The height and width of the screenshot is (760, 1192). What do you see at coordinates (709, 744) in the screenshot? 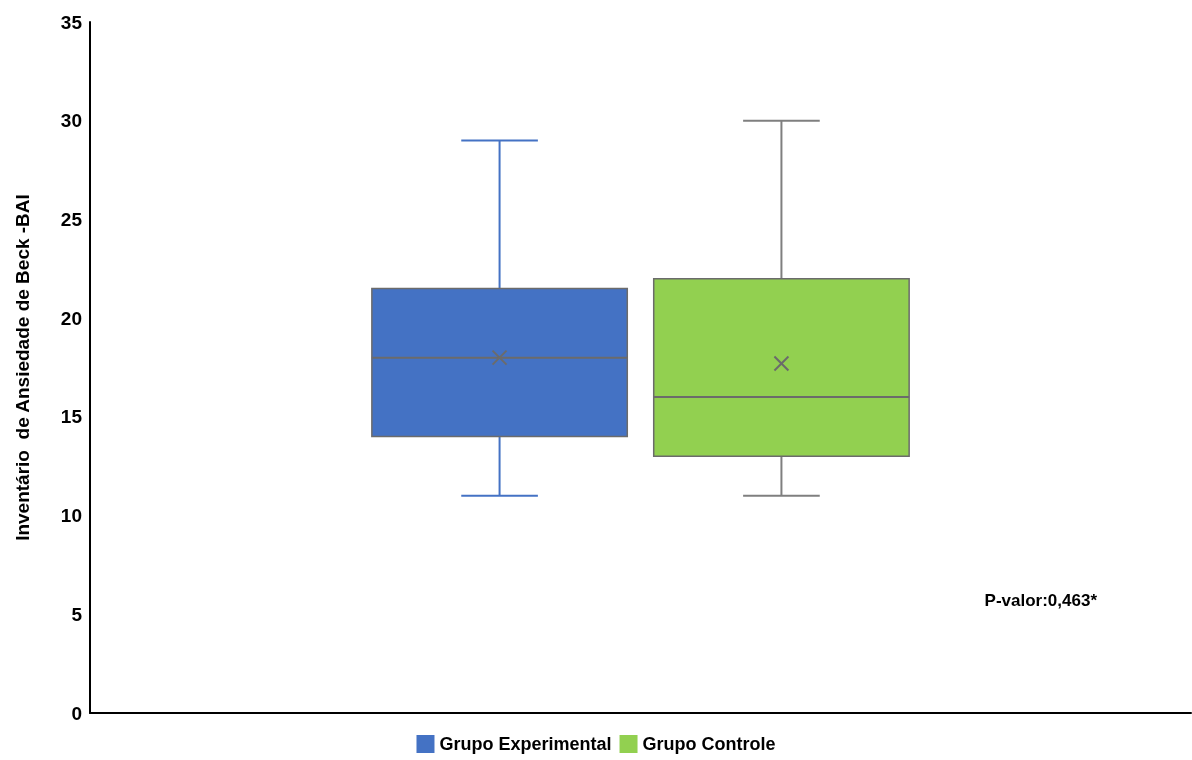
I see `legend-label: Grupo Controle` at bounding box center [709, 744].